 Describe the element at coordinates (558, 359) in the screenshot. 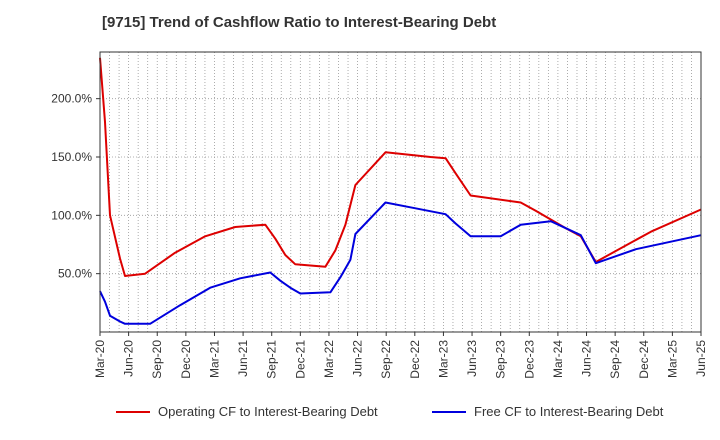

I see `x-tick-label: Mar-24` at that location.